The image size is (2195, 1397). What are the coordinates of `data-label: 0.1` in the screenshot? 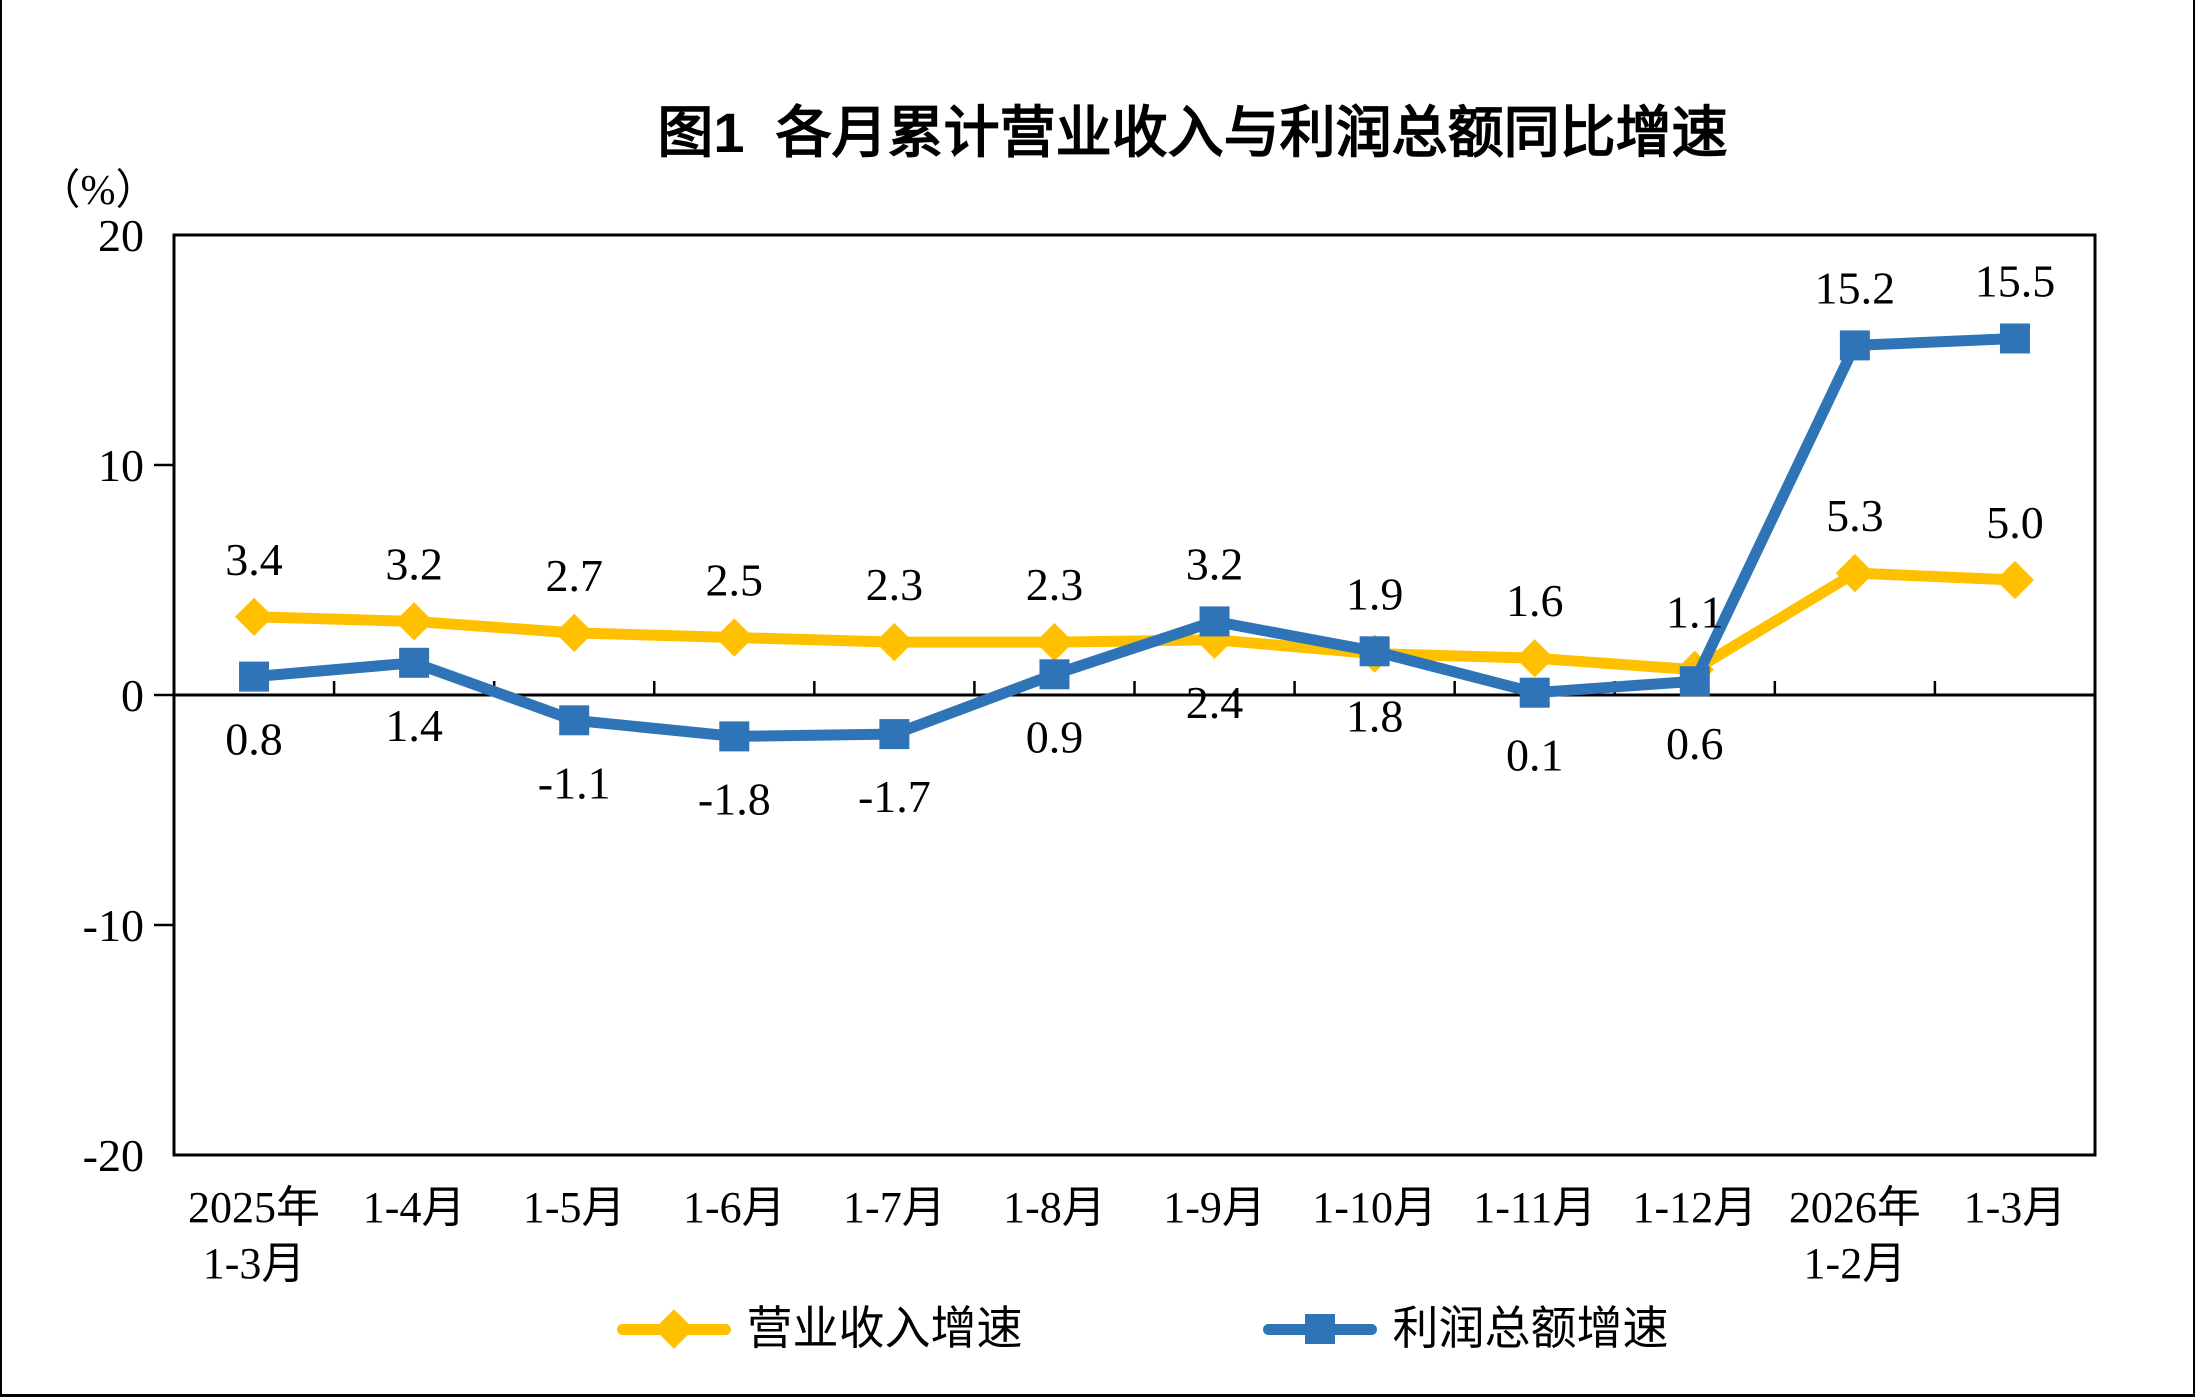 It's located at (1535, 755).